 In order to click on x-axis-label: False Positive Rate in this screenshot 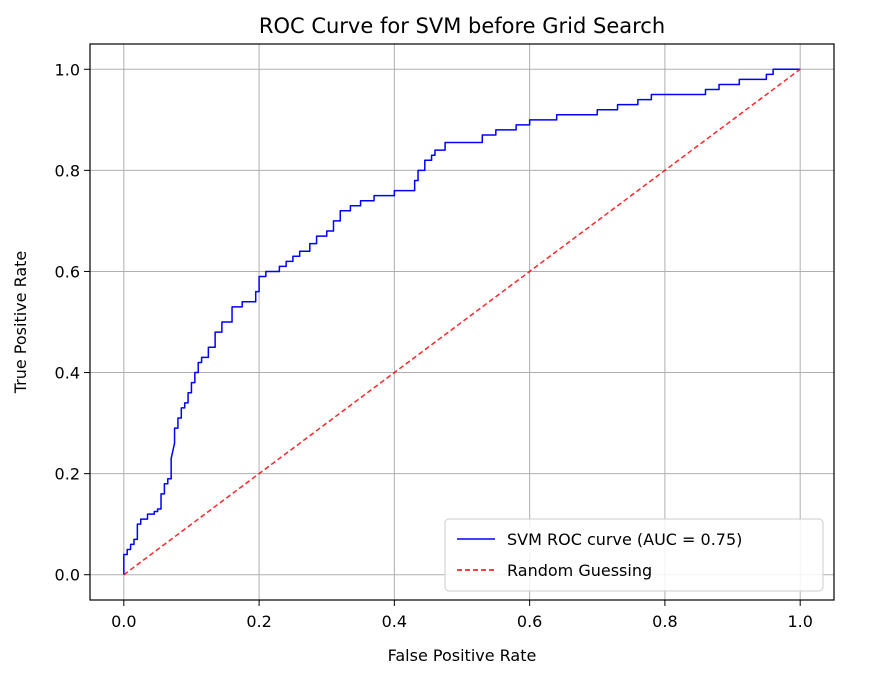, I will do `click(462, 655)`.